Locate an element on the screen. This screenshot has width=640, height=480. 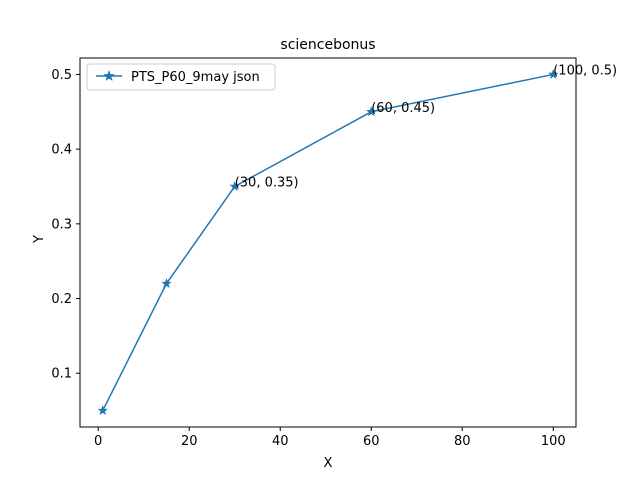
x-tick-label: 80 is located at coordinates (462, 441).